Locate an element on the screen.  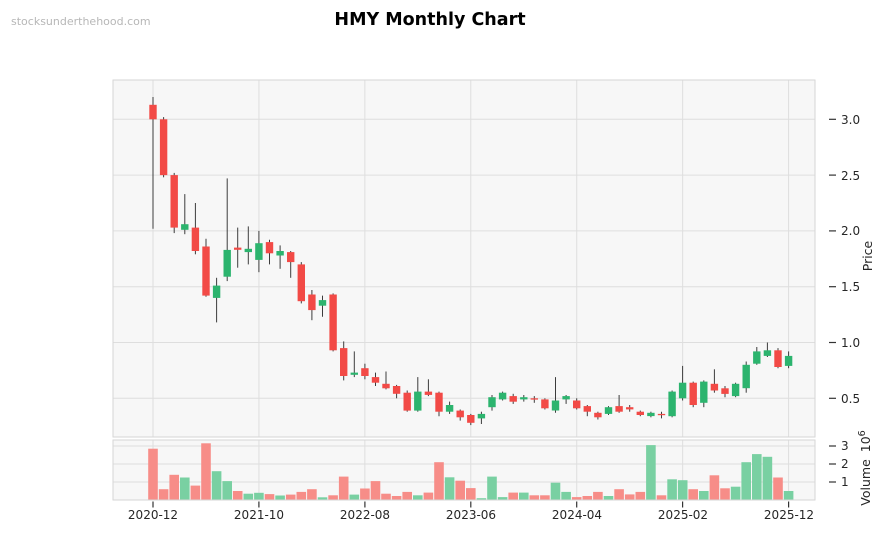
x-tick-2022-08: 2022-08 is located at coordinates (365, 515).